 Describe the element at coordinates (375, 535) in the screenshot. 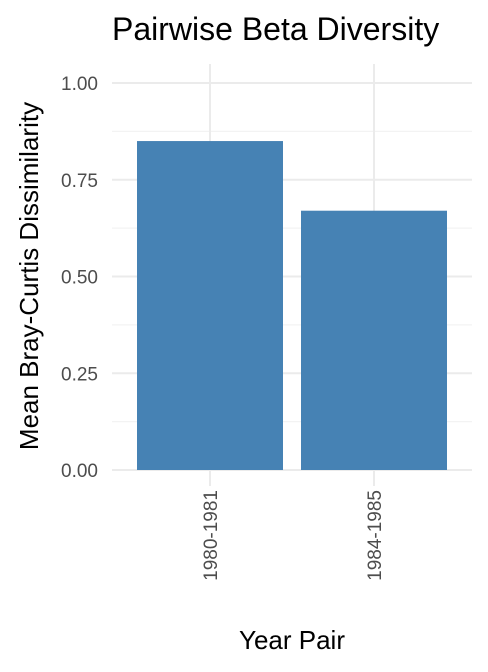

I see `x-tick-label: 1984-1985` at that location.